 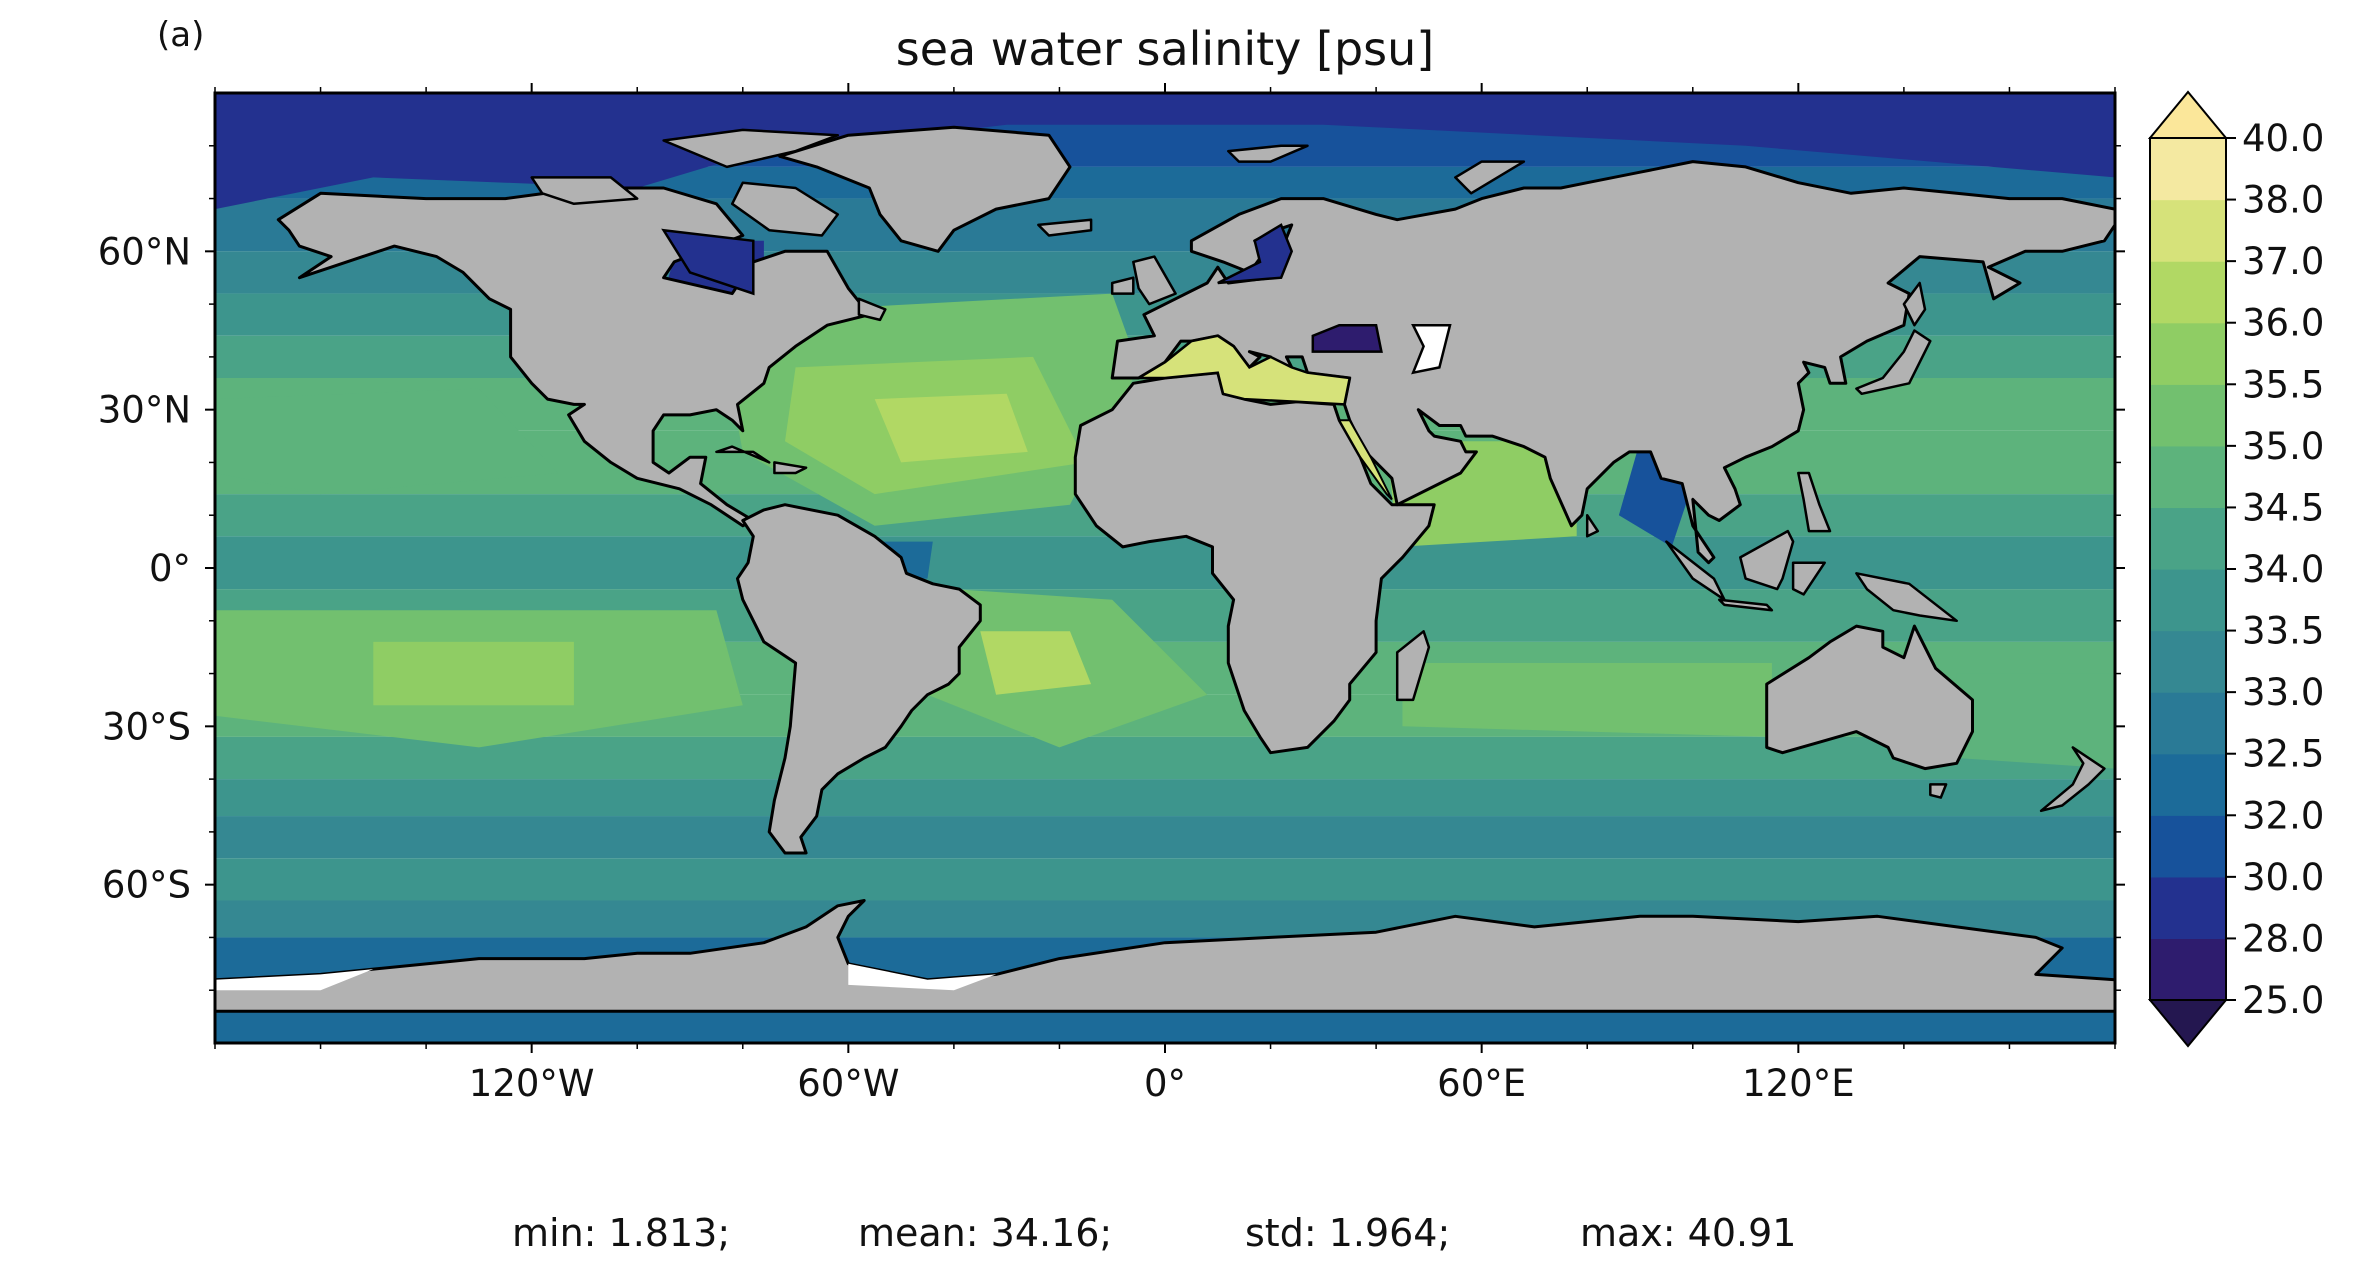 I want to click on ronne-ice-shelf, so click(x=922, y=977).